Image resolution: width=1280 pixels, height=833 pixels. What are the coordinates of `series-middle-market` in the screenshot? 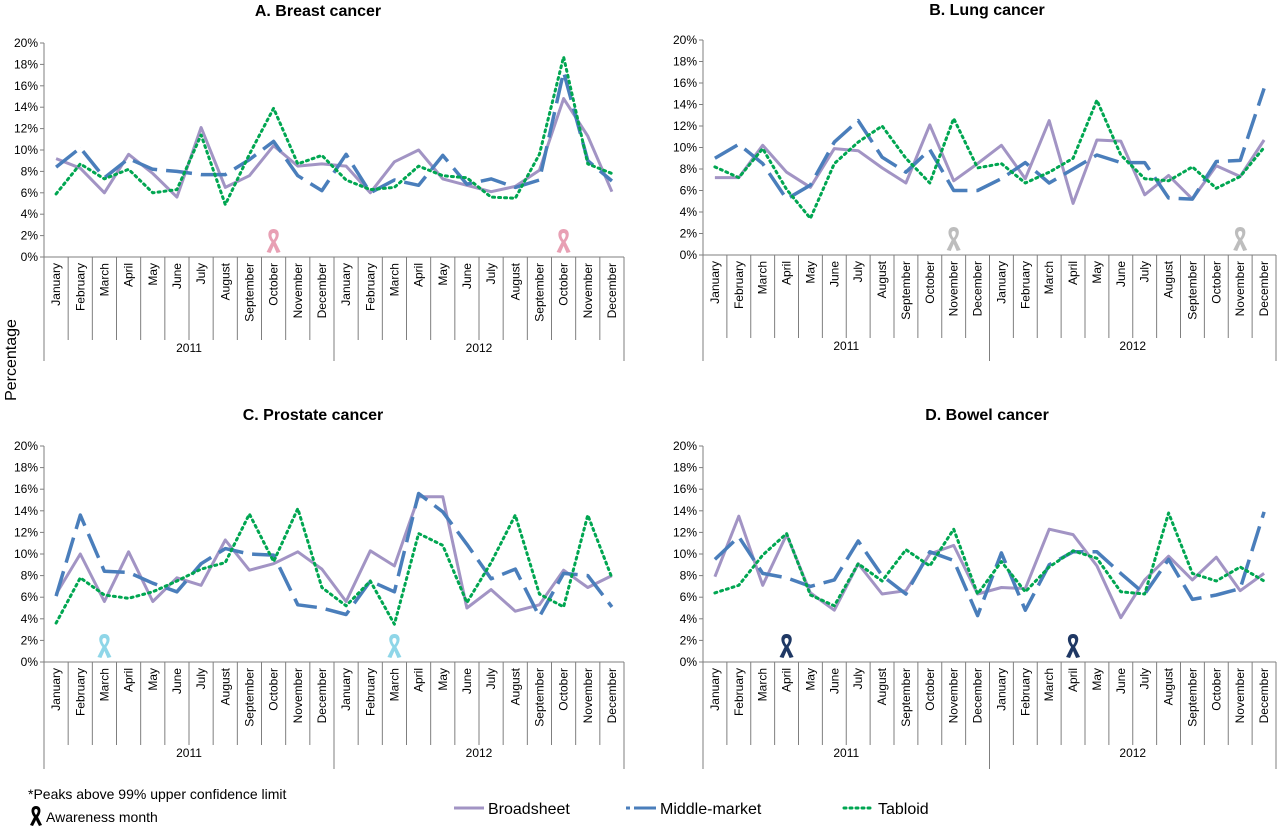 It's located at (334, 555).